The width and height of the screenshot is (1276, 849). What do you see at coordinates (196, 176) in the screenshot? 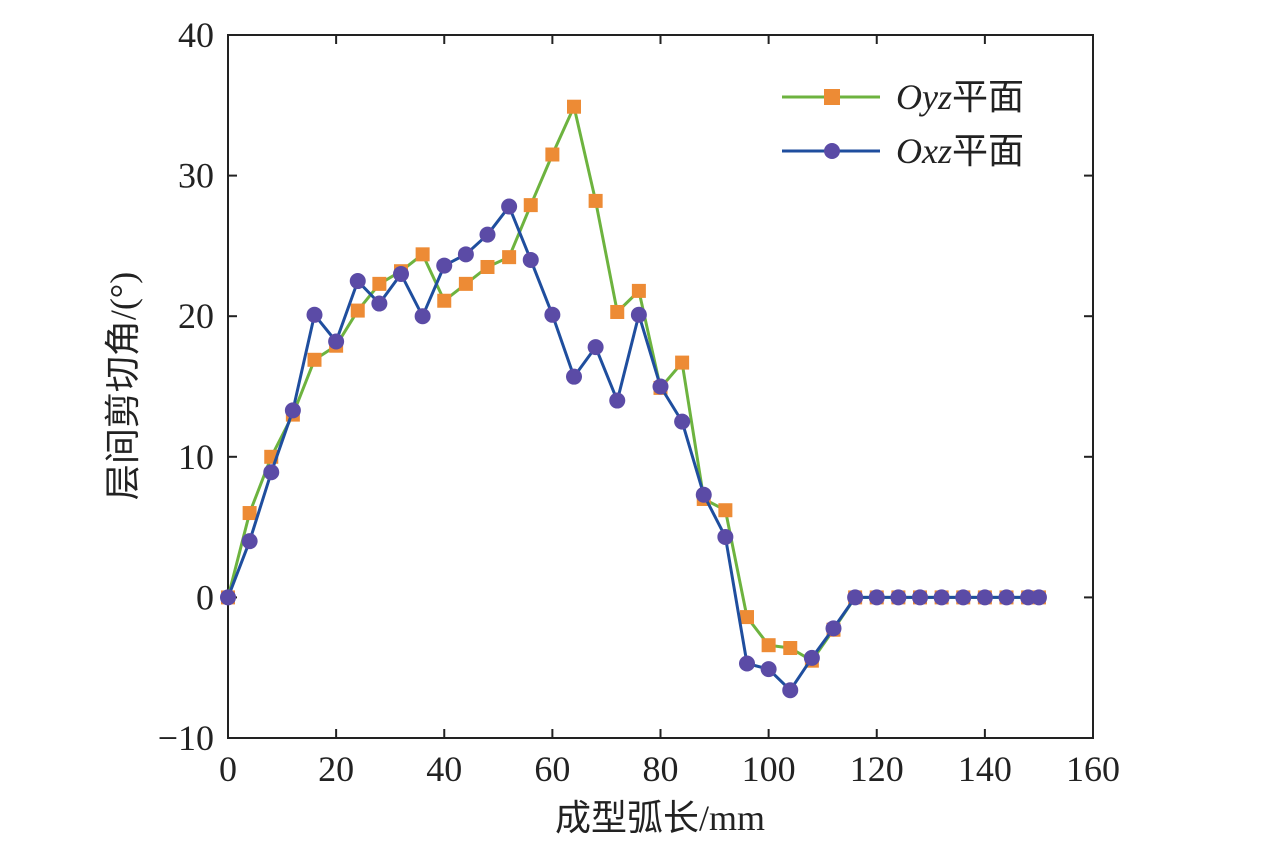
I see `y-tick-label: 30` at bounding box center [196, 176].